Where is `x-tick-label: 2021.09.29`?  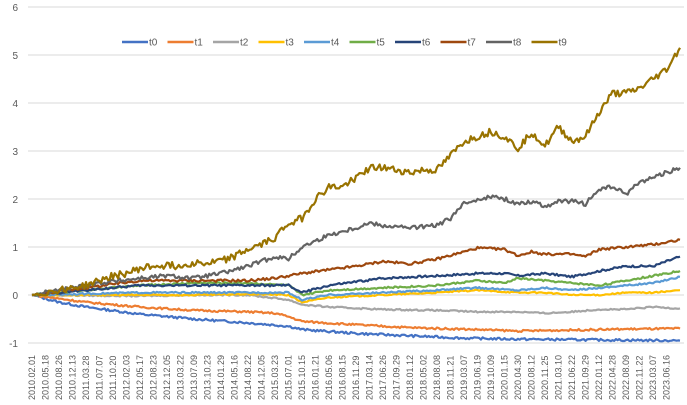
x-tick-label: 2021.09.29 is located at coordinates (586, 377).